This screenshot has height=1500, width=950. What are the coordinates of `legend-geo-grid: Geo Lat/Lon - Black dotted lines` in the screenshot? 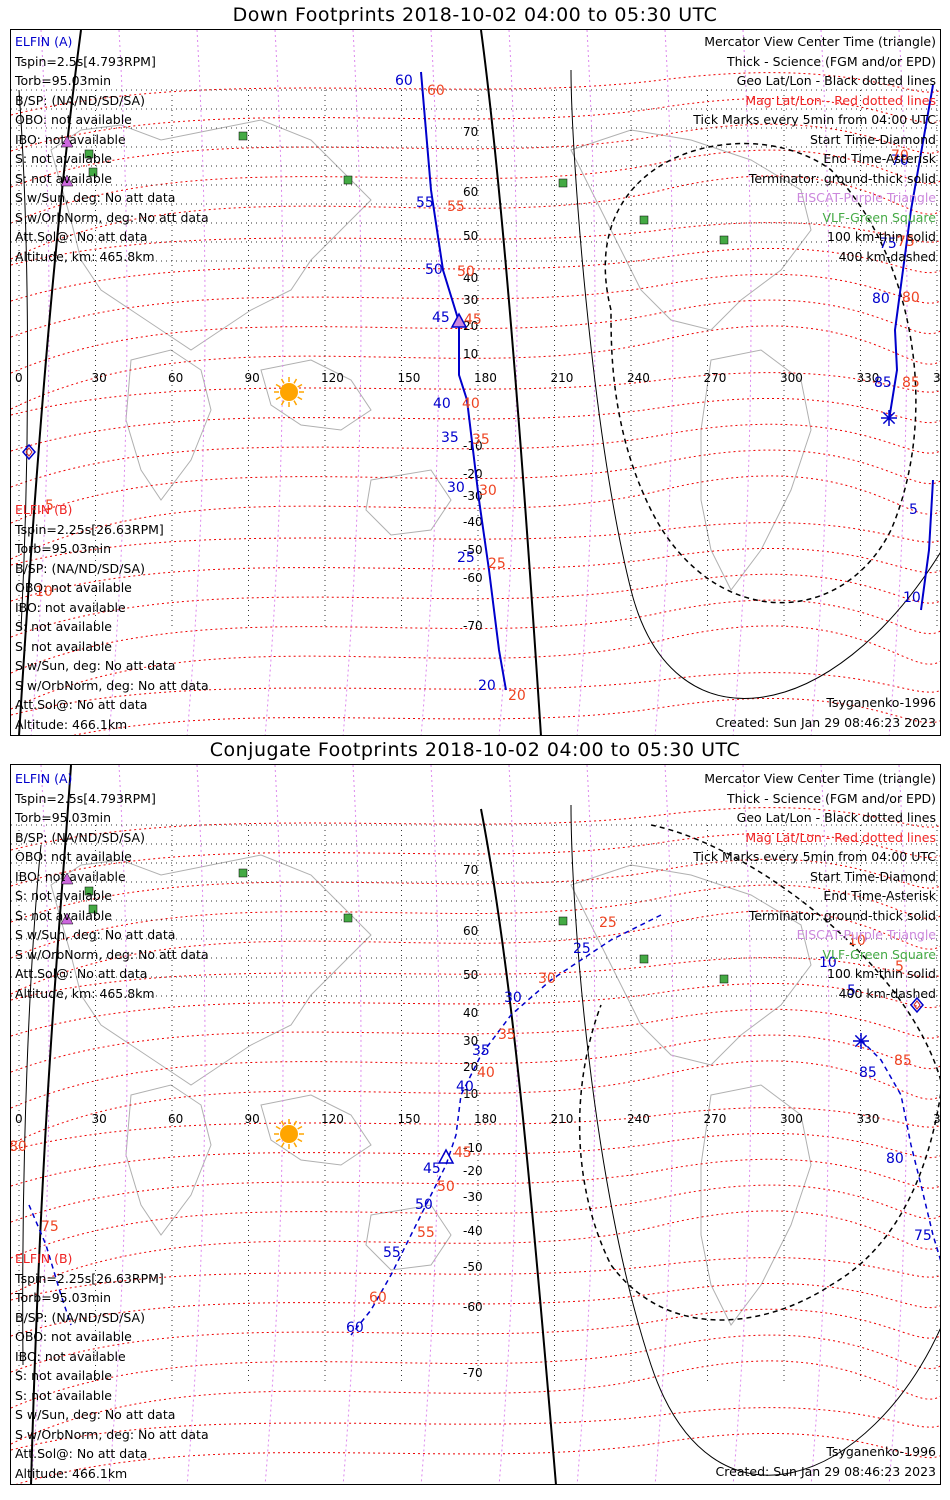 It's located at (836, 80).